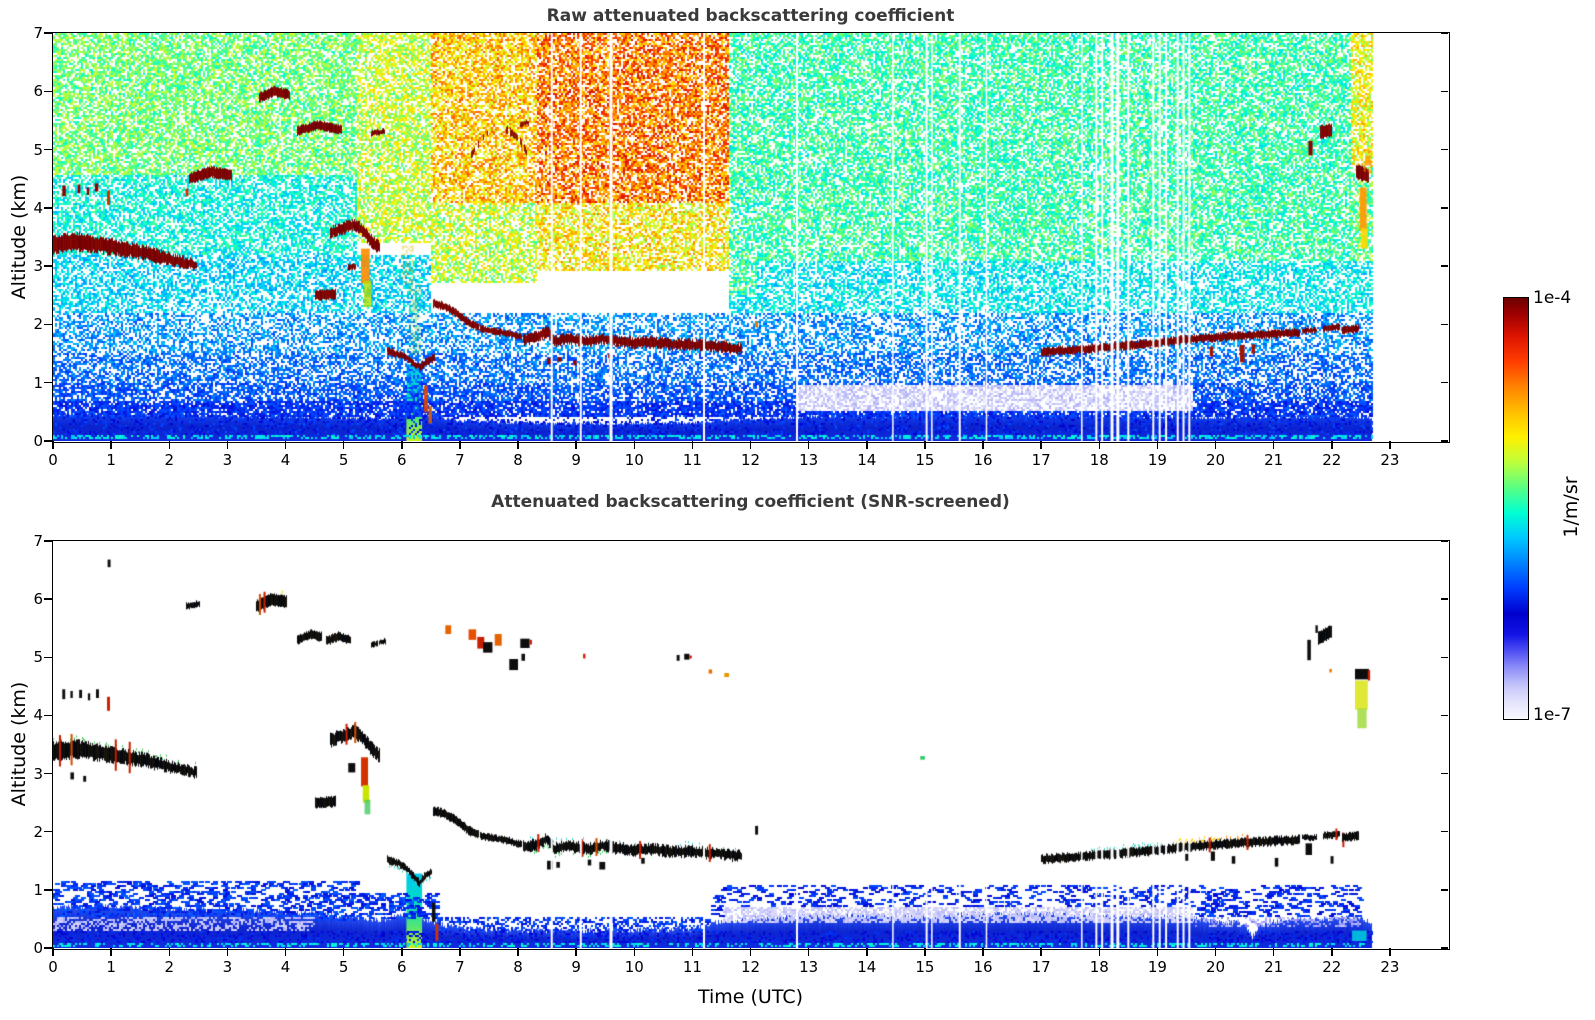 The width and height of the screenshot is (1595, 1020). What do you see at coordinates (750, 997) in the screenshot?
I see `x-axis-label: Time (UTC)` at bounding box center [750, 997].